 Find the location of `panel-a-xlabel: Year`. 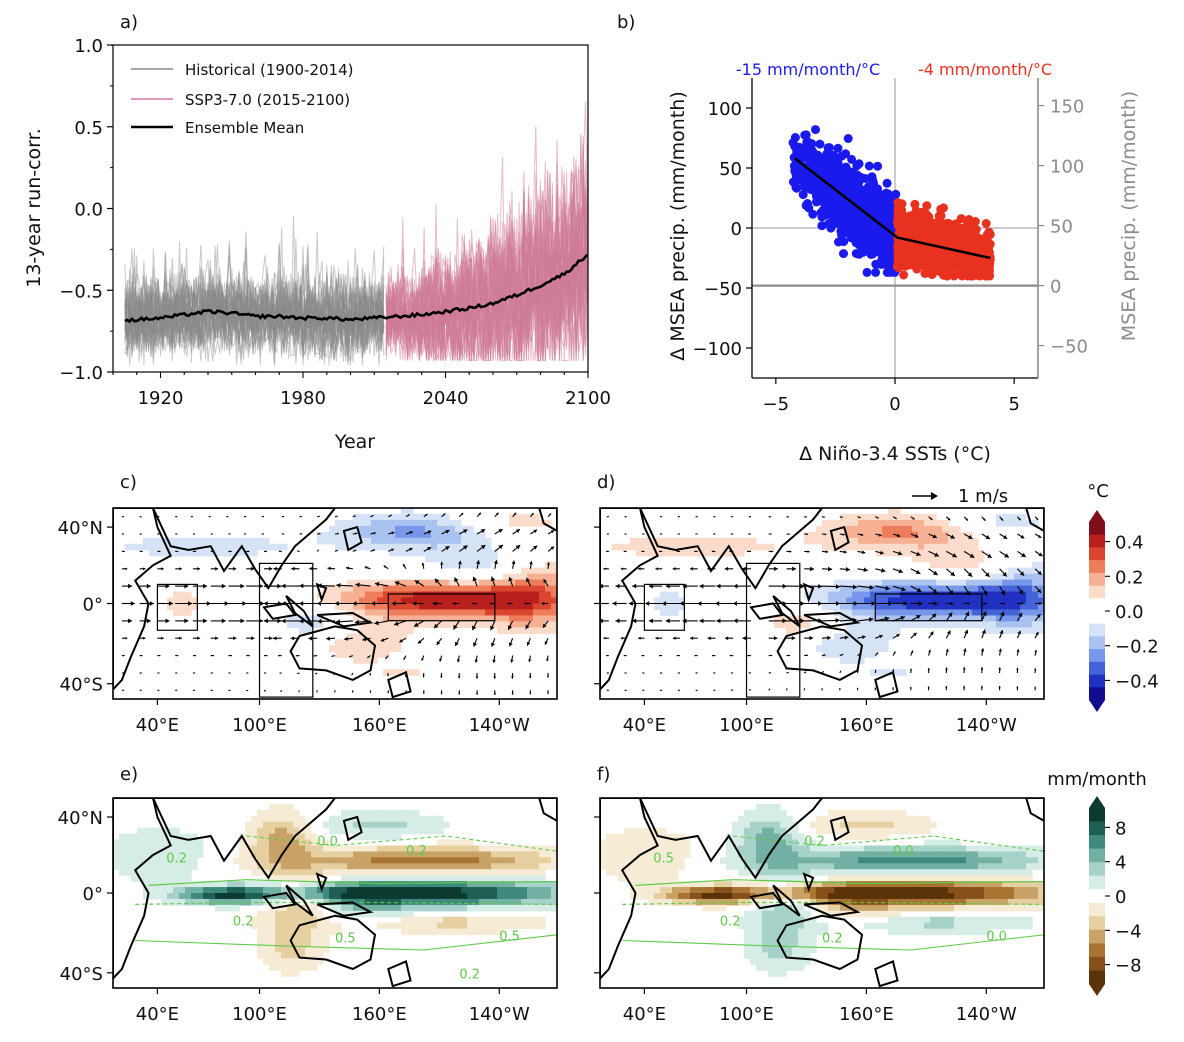

panel-a-xlabel: Year is located at coordinates (354, 442).